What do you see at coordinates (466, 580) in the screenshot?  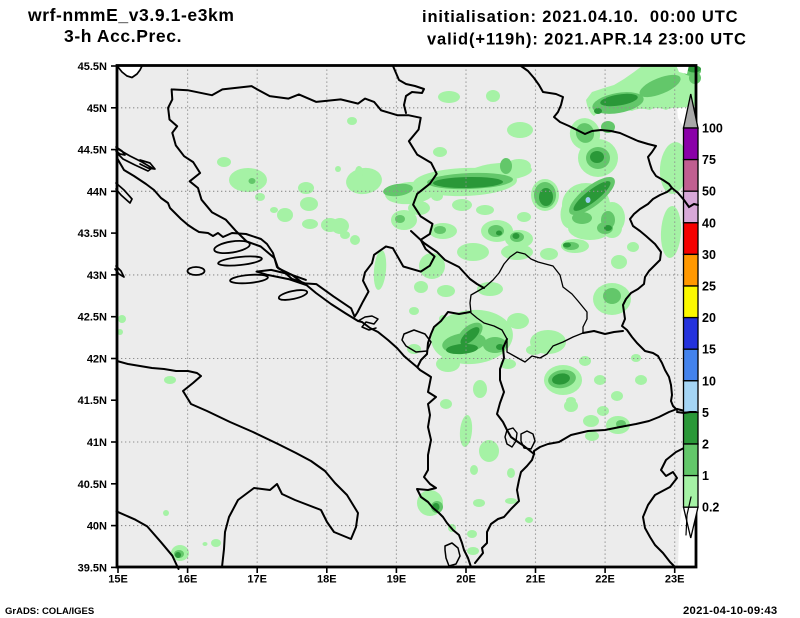 I see `svg-text: 20E` at bounding box center [466, 580].